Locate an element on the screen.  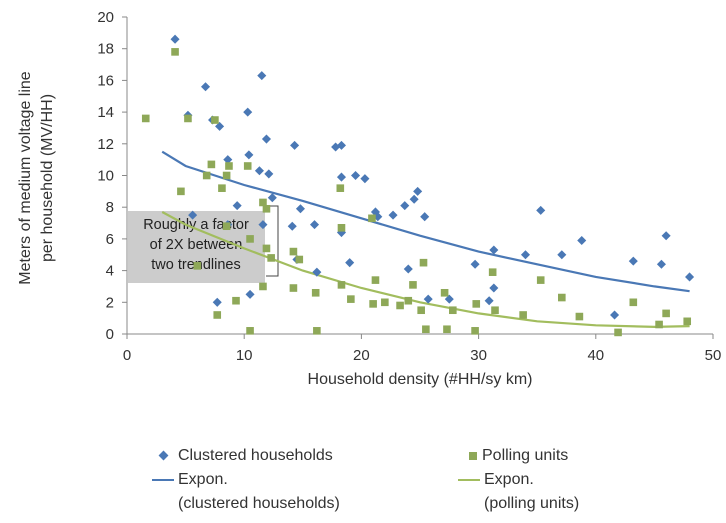
y-axis-label-line-2: per household (MV/HH) is located at coordinates (47, 178).